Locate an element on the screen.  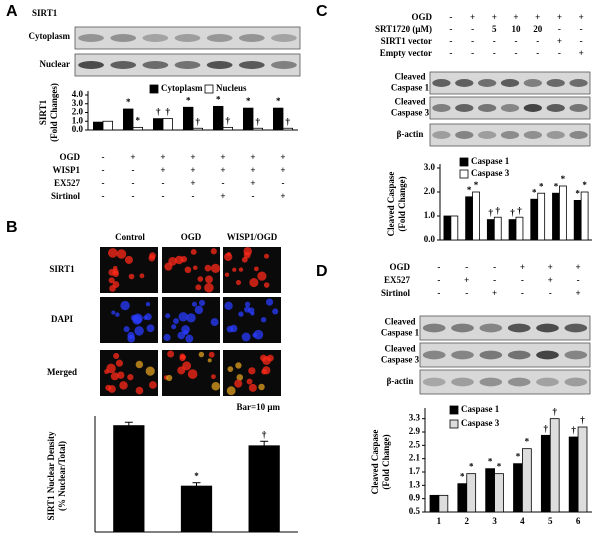
y-axis-label: Cleaved Caspase is located at coordinates (391, 204).